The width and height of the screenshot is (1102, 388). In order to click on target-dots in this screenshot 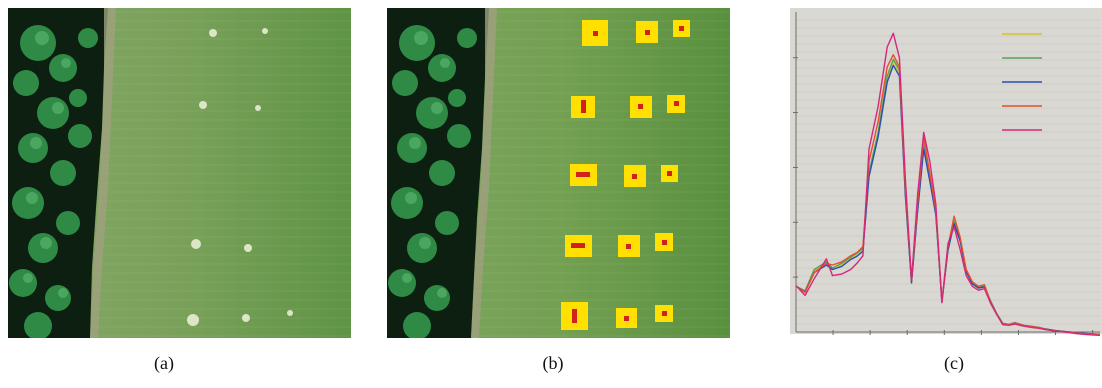, I will do `click(240, 177)`.